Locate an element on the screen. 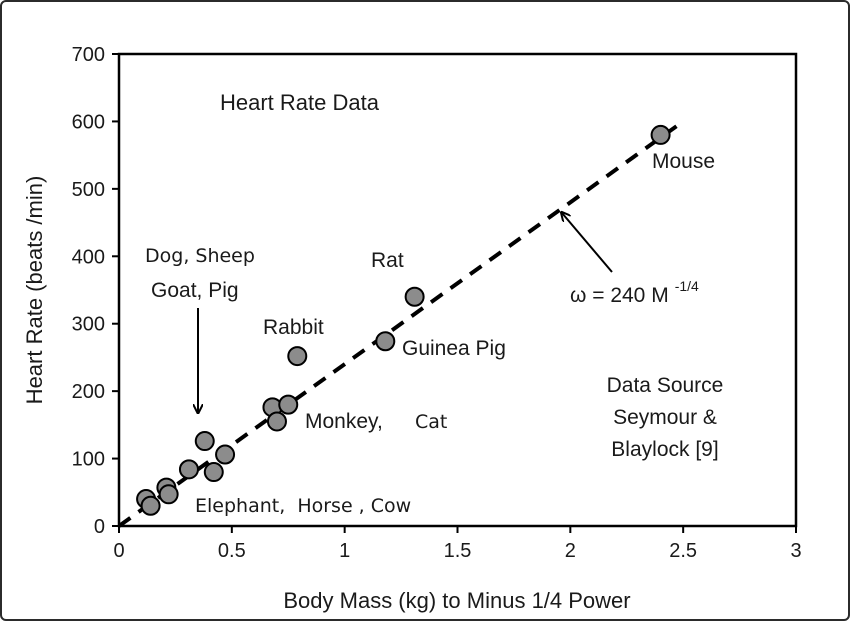  y-tick-label: 700 is located at coordinates (88, 55).